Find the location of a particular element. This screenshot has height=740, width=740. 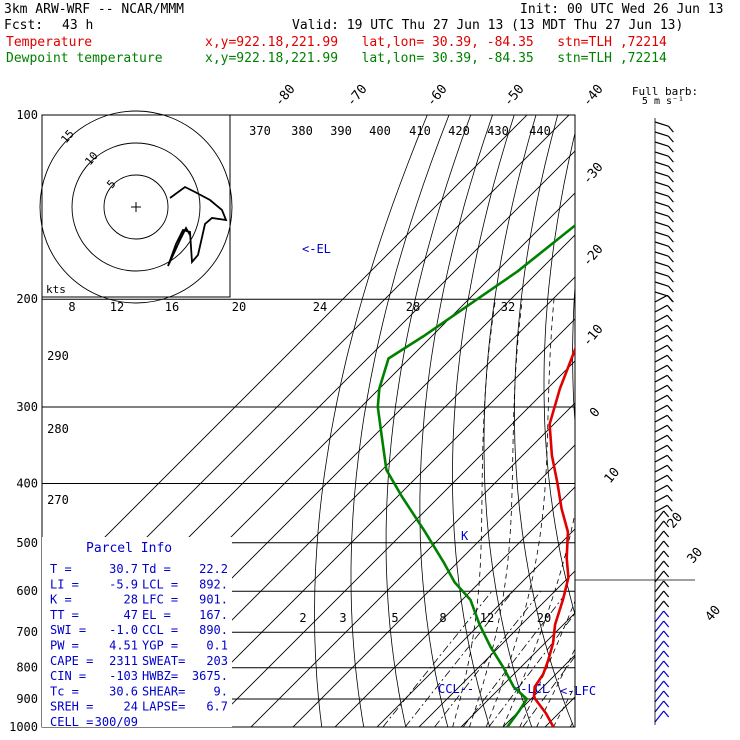

hodograph-ring is located at coordinates (136, 207).